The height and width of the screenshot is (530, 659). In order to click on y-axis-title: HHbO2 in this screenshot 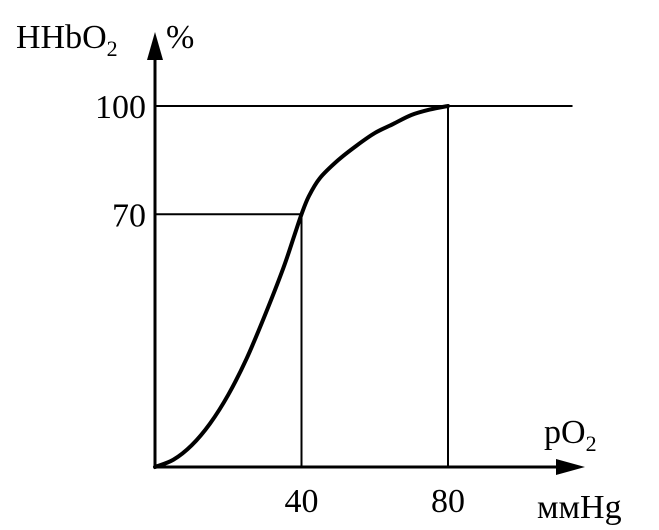, I will do `click(67, 40)`.